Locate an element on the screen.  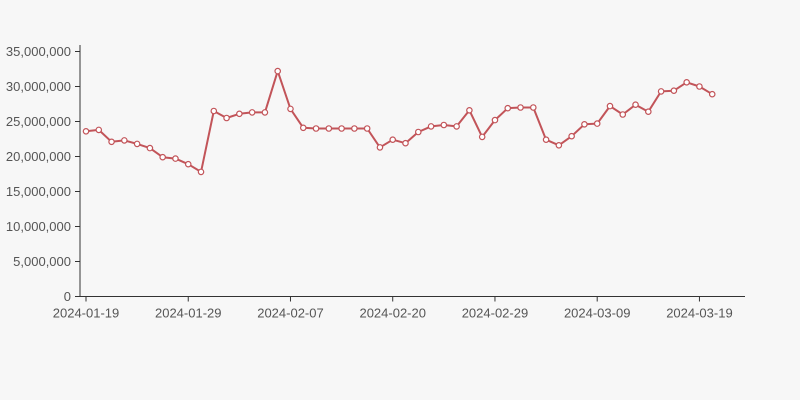
y-tick-label: 0 is located at coordinates (67, 296).